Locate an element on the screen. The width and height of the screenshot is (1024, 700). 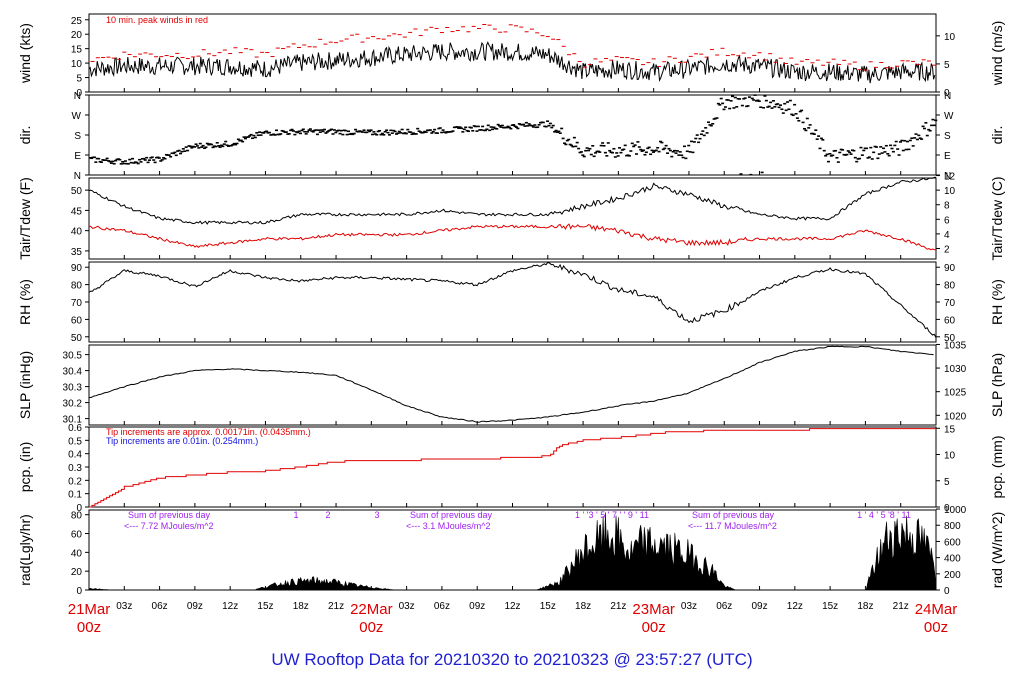
rh-left-tick-label: 50 is located at coordinates (77, 338).